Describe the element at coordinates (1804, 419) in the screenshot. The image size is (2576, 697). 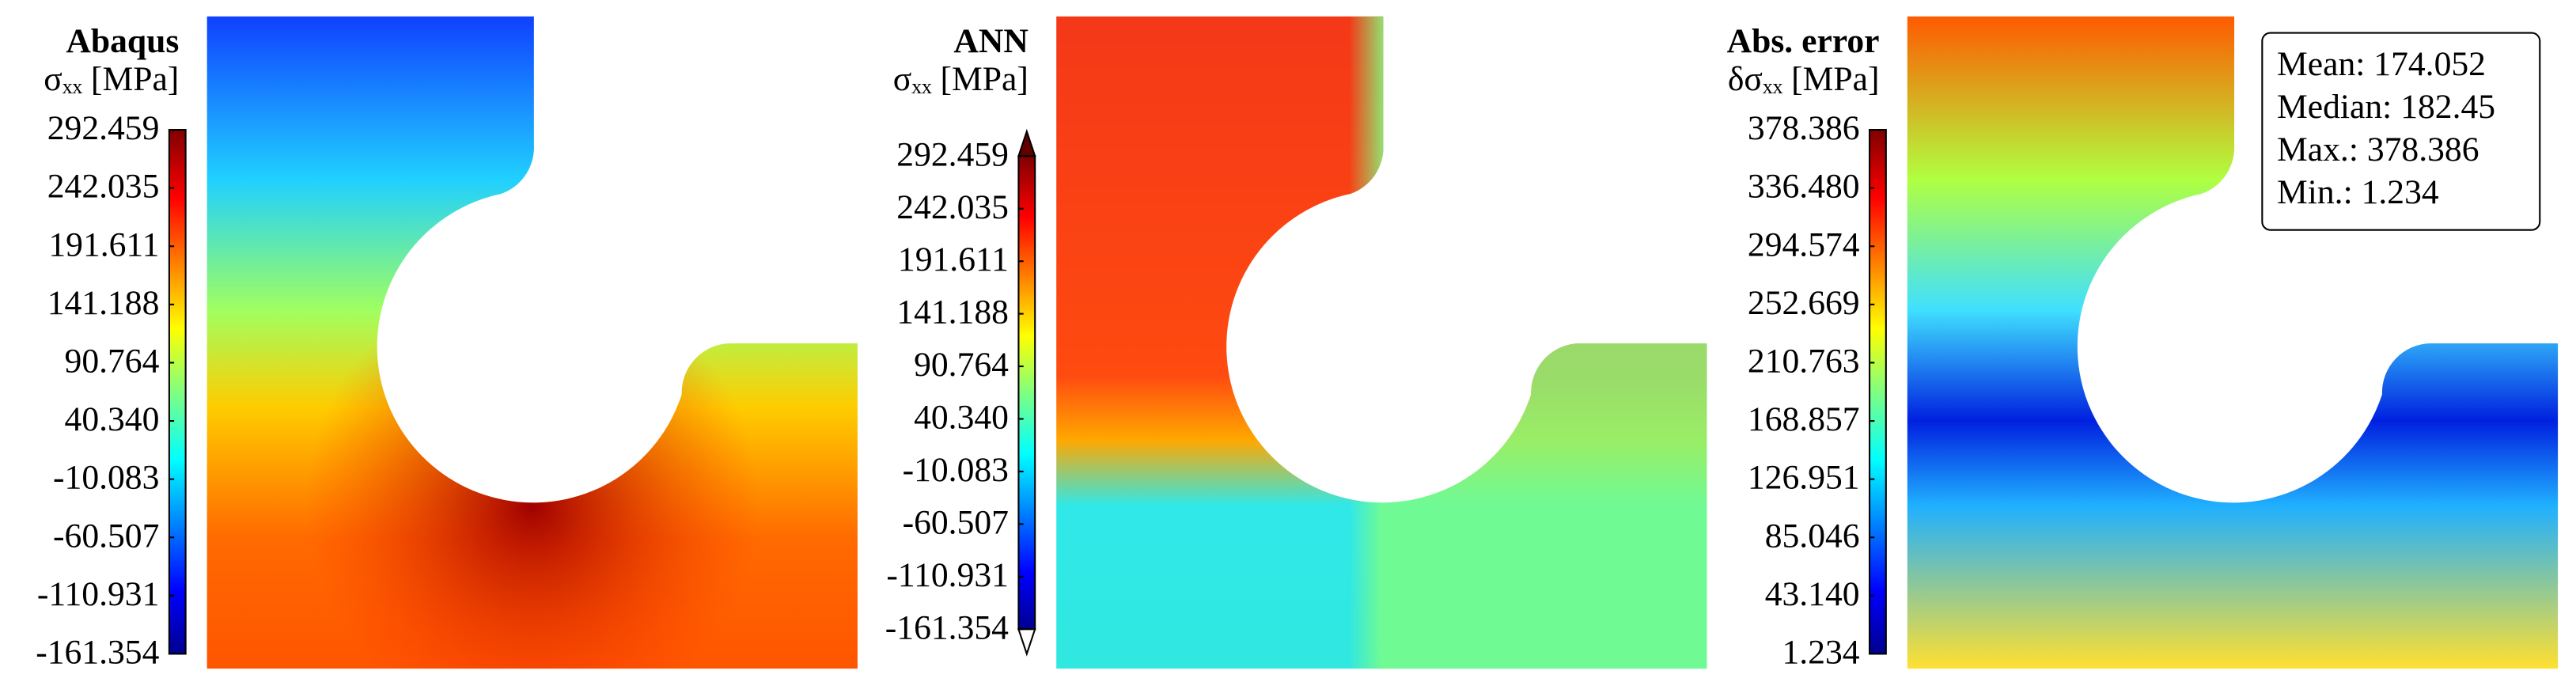
I see `colorbar-tick-label: 168.857` at that location.